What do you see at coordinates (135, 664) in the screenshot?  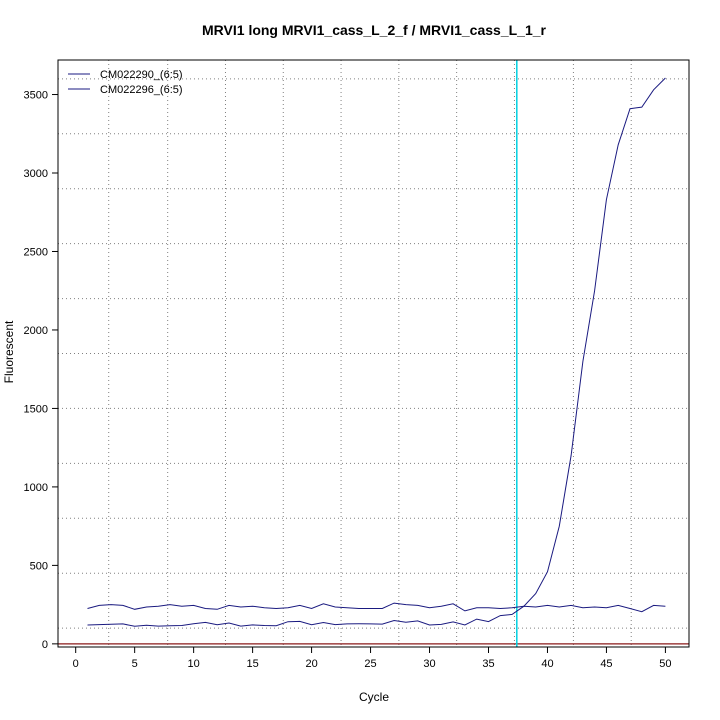 I see `x-tick-label: 5` at bounding box center [135, 664].